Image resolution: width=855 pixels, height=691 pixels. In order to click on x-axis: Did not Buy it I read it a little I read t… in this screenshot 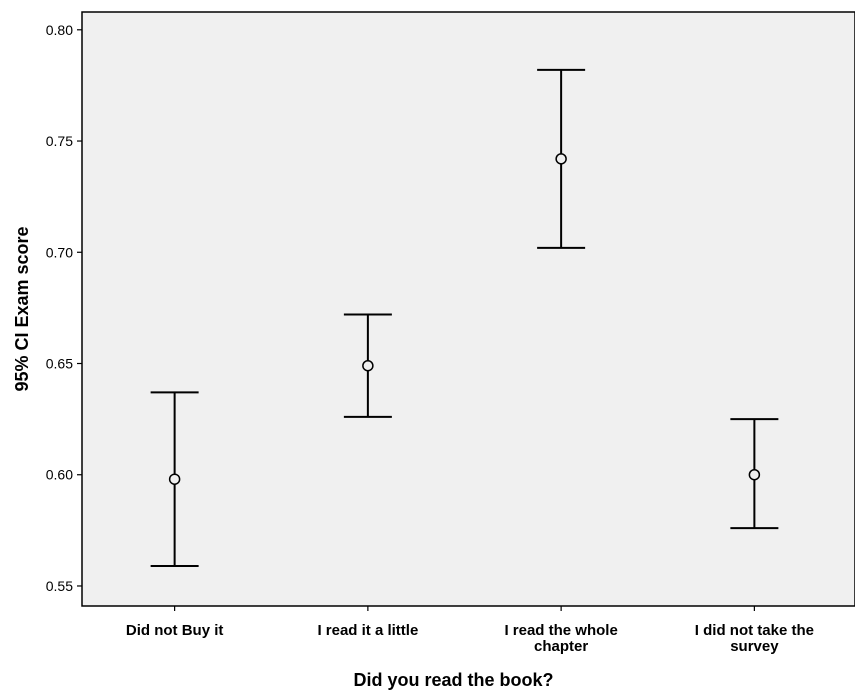, I will do `click(470, 630)`.